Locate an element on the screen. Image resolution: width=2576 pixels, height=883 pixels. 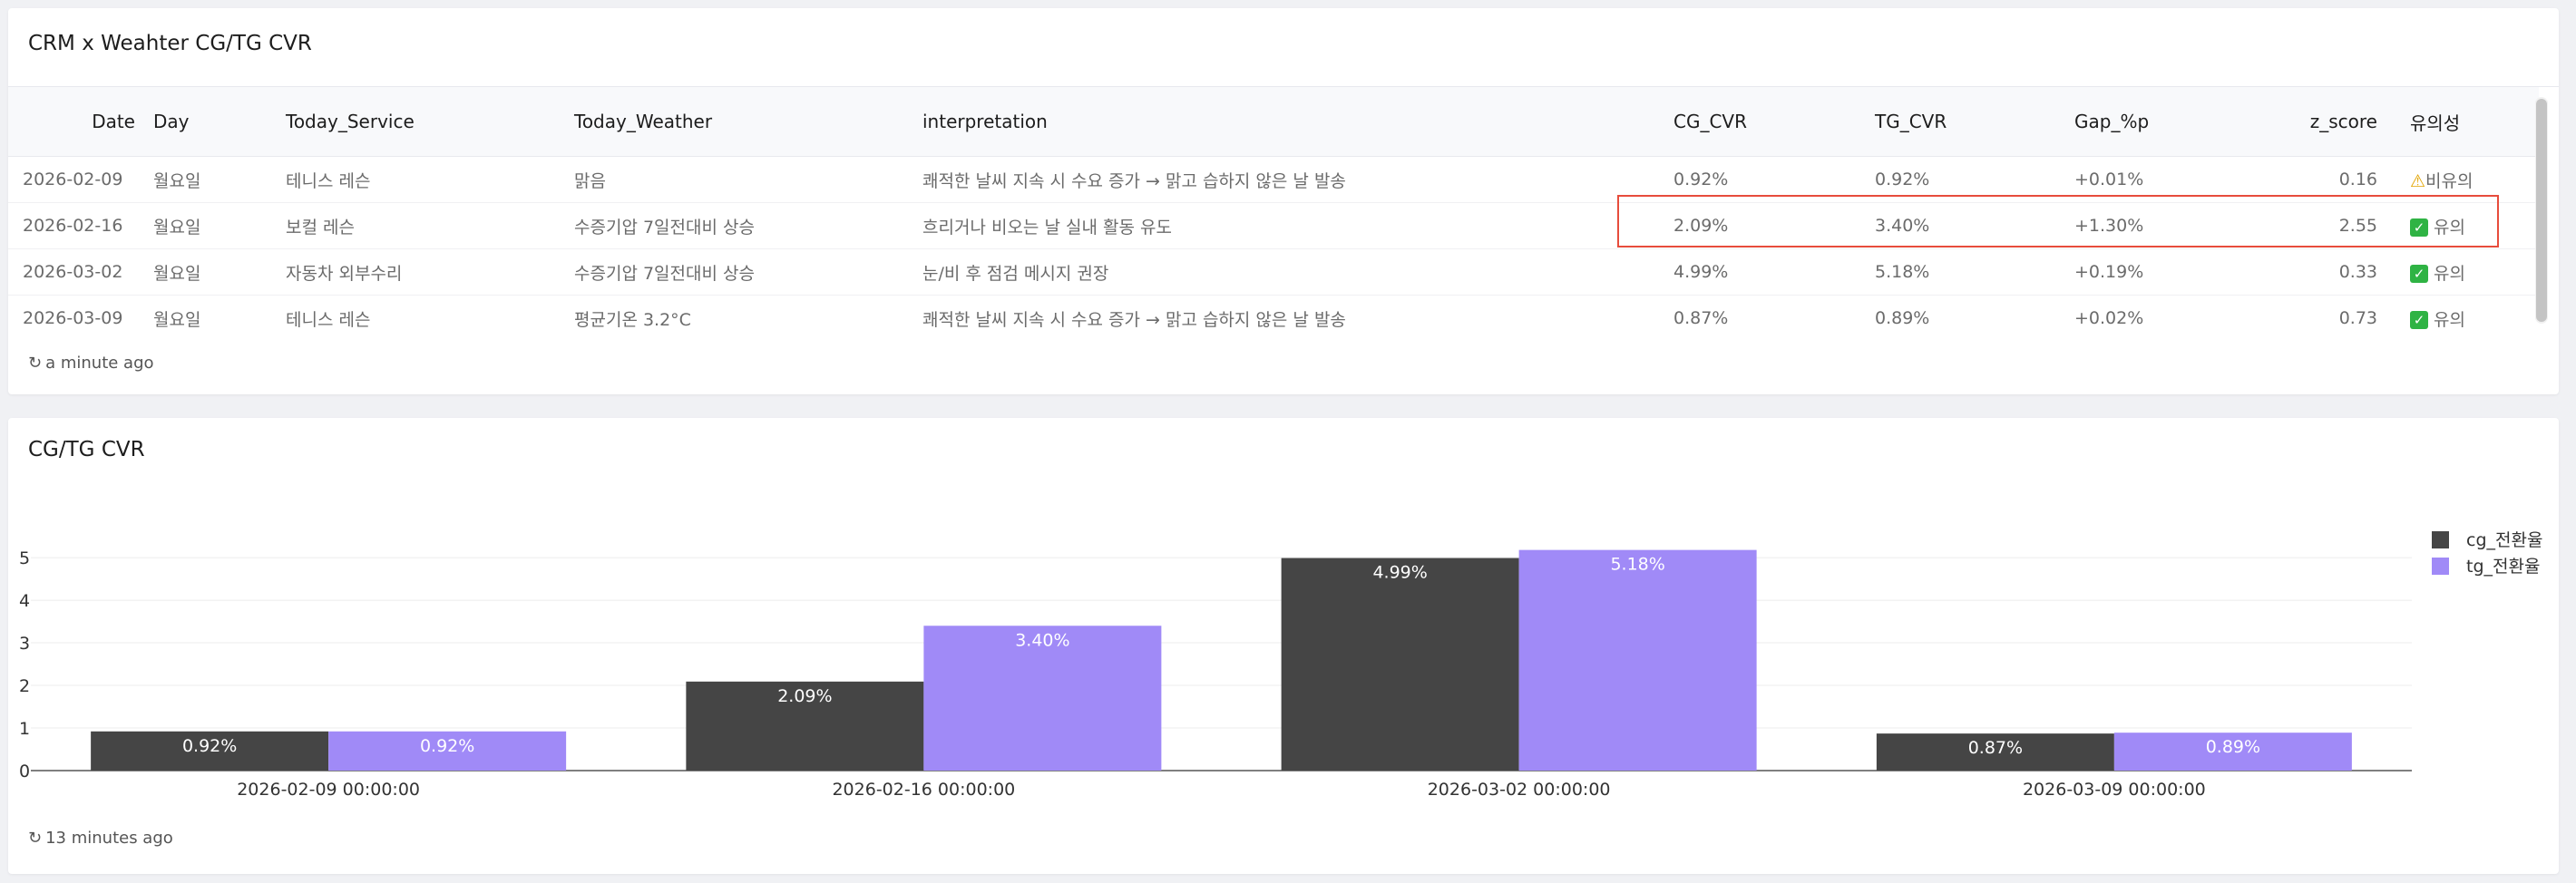
cell-date: 2026-02-16 is located at coordinates (80, 225).